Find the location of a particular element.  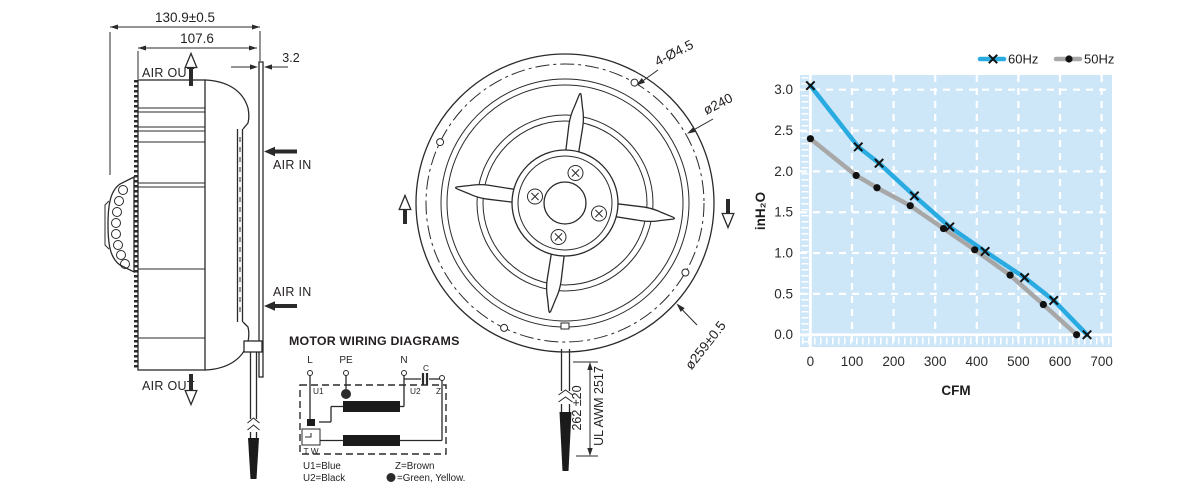

y-tick-label: 1.0 is located at coordinates (783, 253).